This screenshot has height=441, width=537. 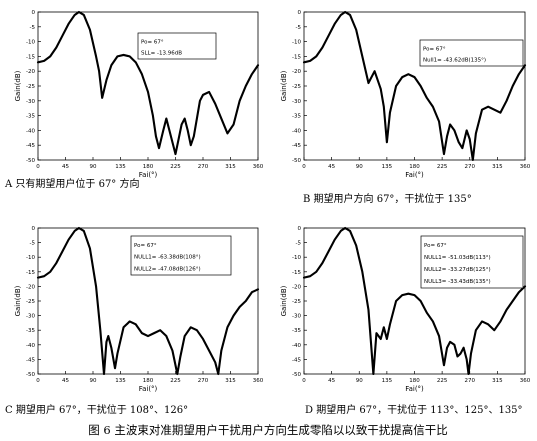 I want to click on annotation-text: NULL2= -33.27dB(125°), so click(x=457, y=270).